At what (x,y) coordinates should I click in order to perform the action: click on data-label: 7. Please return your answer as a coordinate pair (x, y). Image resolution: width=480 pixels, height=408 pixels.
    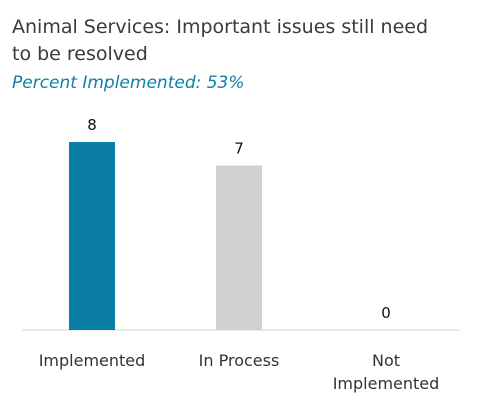
    Looking at the image, I should click on (239, 149).